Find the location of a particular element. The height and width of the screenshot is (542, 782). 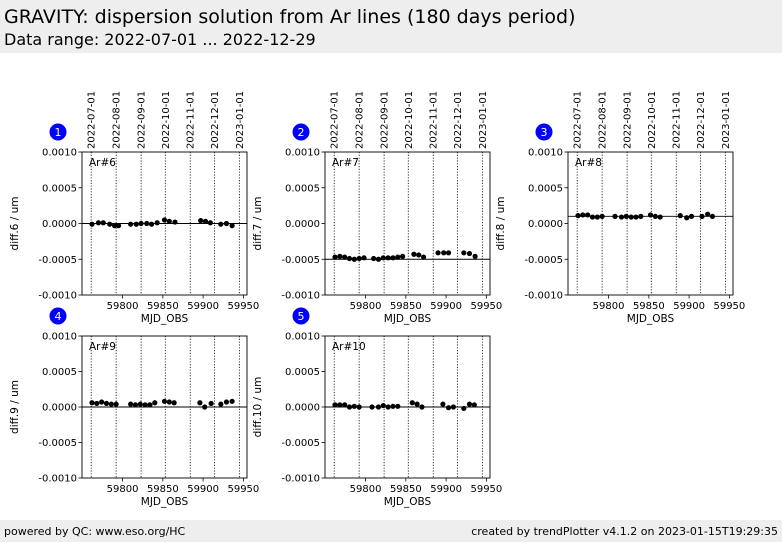

date-tick-label: 2023-01-01 is located at coordinates (483, 120).